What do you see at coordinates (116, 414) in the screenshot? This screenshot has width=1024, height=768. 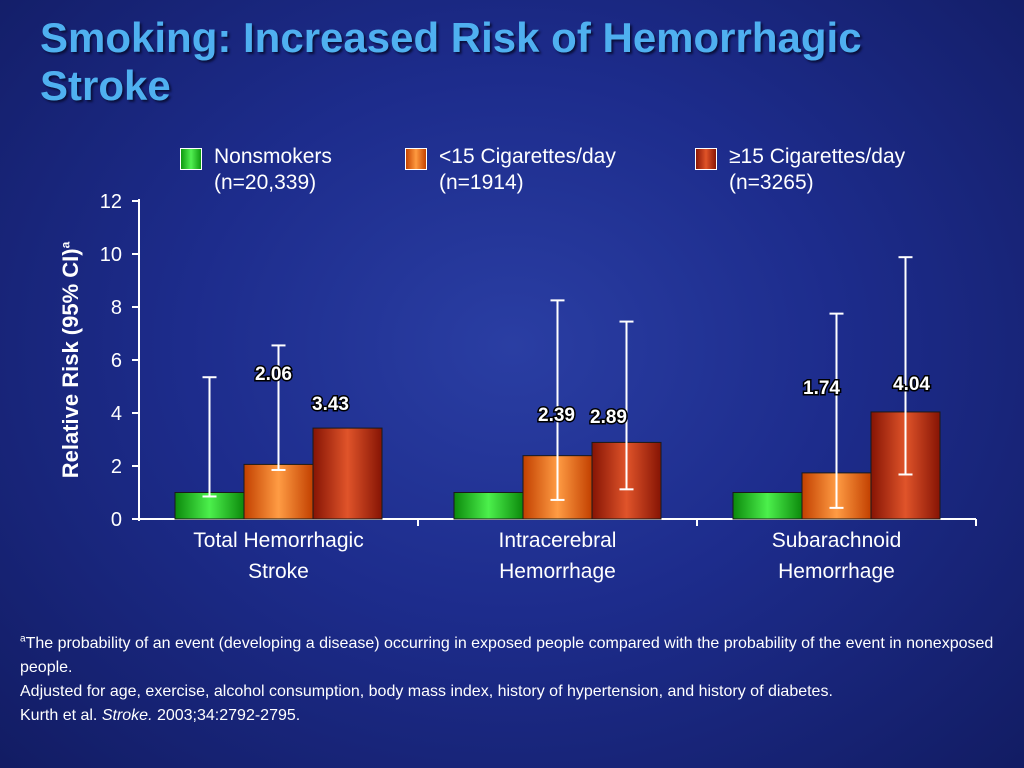 I see `y-tick-label-4: 4` at bounding box center [116, 414].